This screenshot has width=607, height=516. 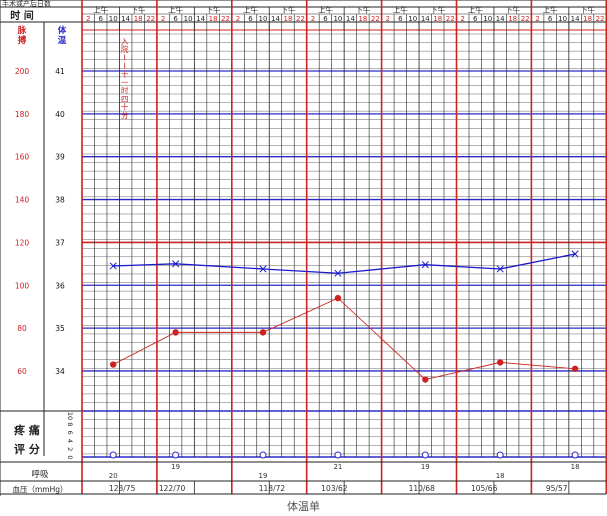 I want to click on temp-tick-label: 41, so click(x=60, y=71).